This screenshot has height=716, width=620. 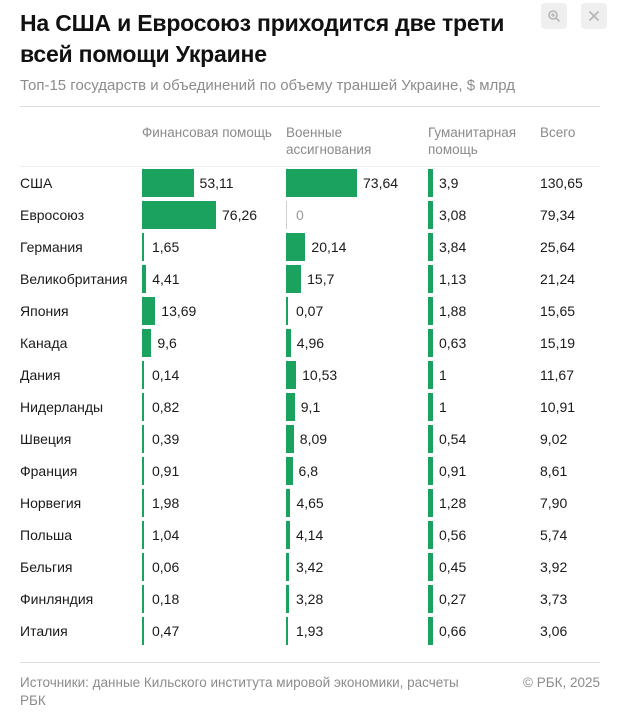 I want to click on military-value: 3,42, so click(x=310, y=567).